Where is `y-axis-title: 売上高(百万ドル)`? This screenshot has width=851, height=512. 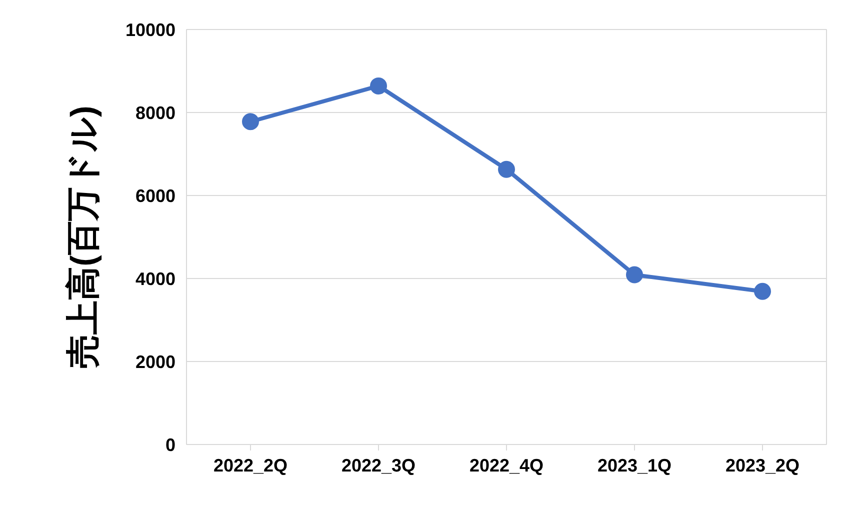
y-axis-title: 売上高(百万ドル) is located at coordinates (83, 237).